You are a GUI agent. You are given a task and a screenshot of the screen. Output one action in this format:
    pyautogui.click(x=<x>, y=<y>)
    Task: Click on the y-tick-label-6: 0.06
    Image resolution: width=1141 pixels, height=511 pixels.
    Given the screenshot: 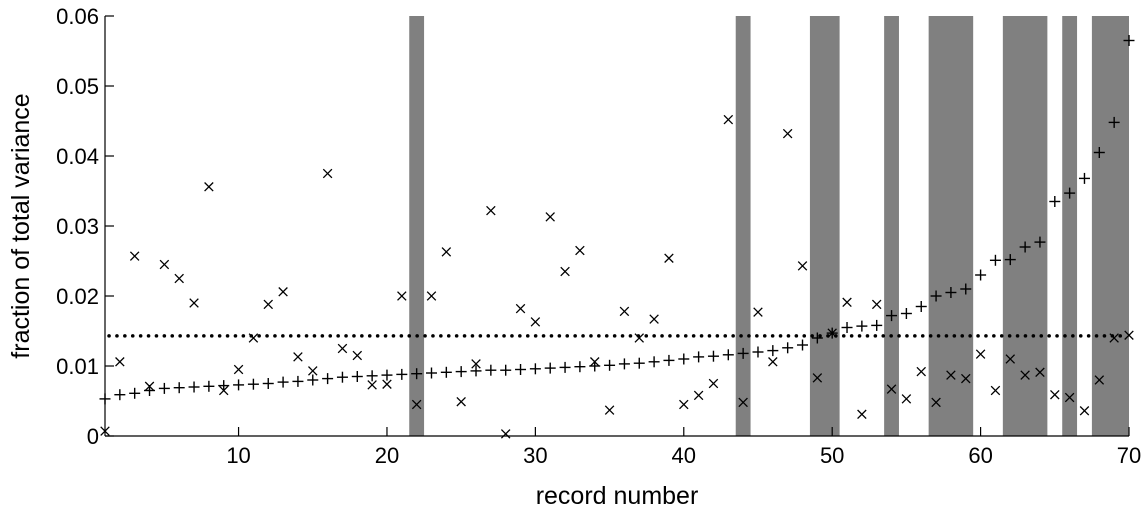 What is the action you would take?
    pyautogui.click(x=77, y=16)
    